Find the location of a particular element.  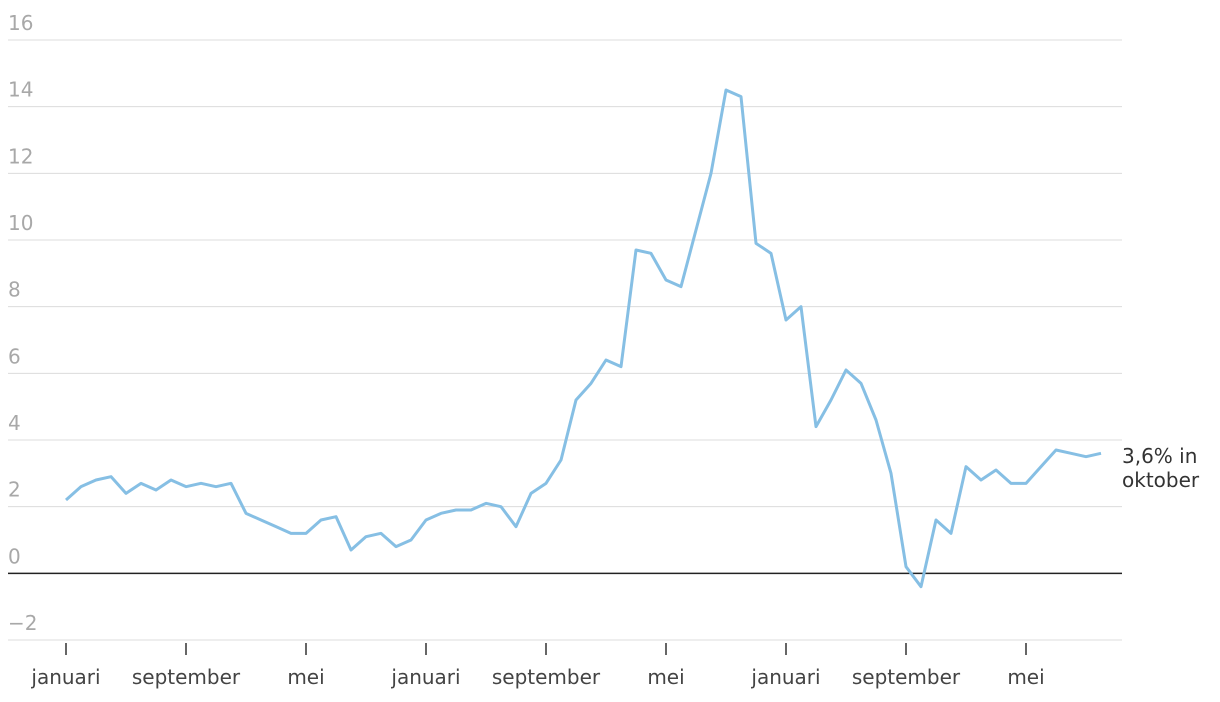

y-tick-label: 6 is located at coordinates (14, 356).